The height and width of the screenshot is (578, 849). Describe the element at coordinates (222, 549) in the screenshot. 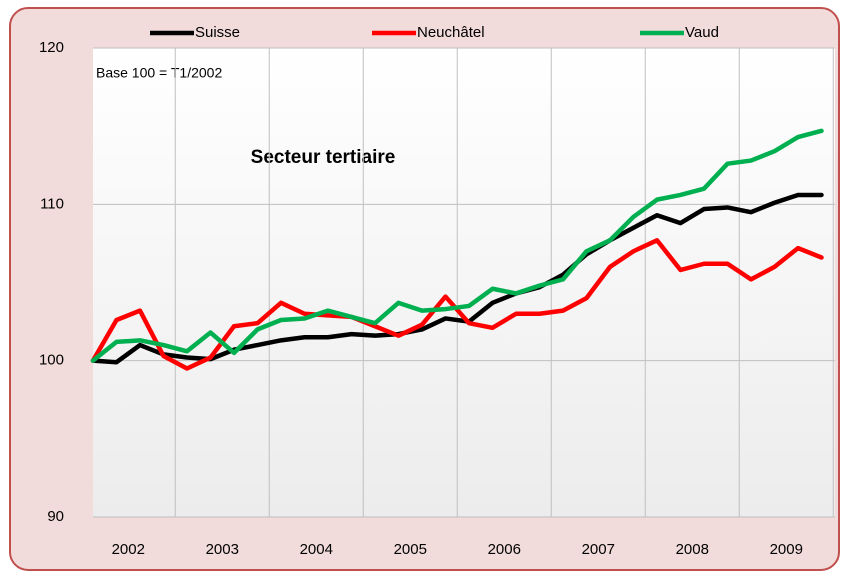

I see `x-tick-label: 2003` at that location.